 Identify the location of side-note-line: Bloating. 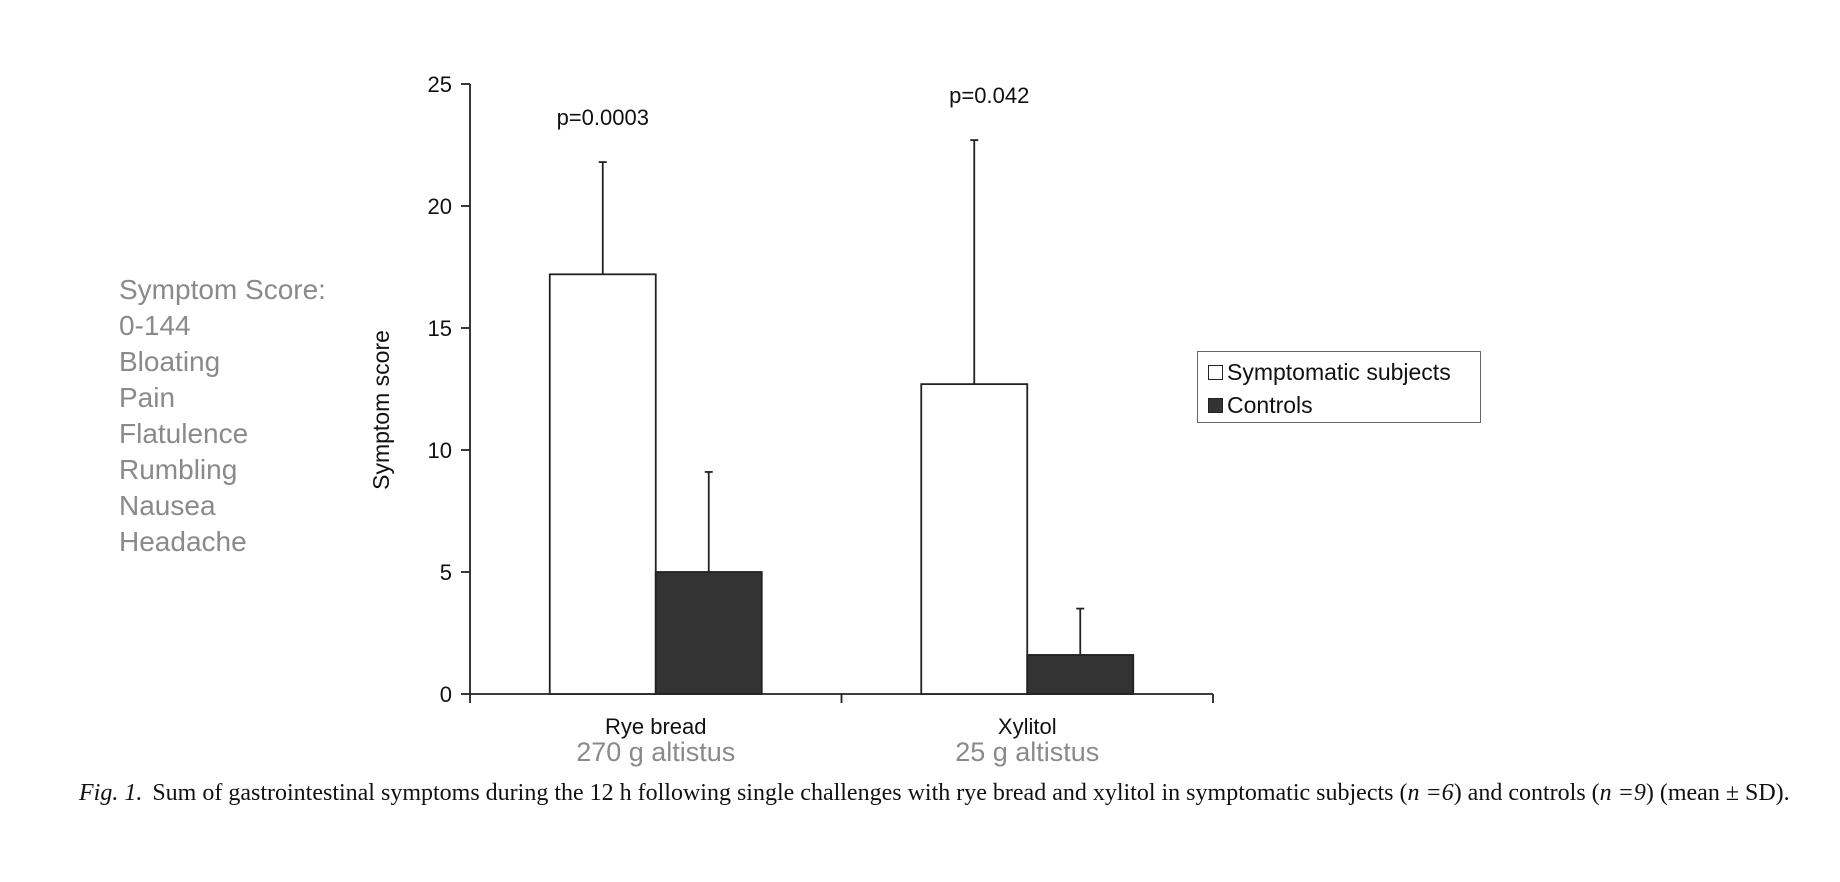
(170, 361).